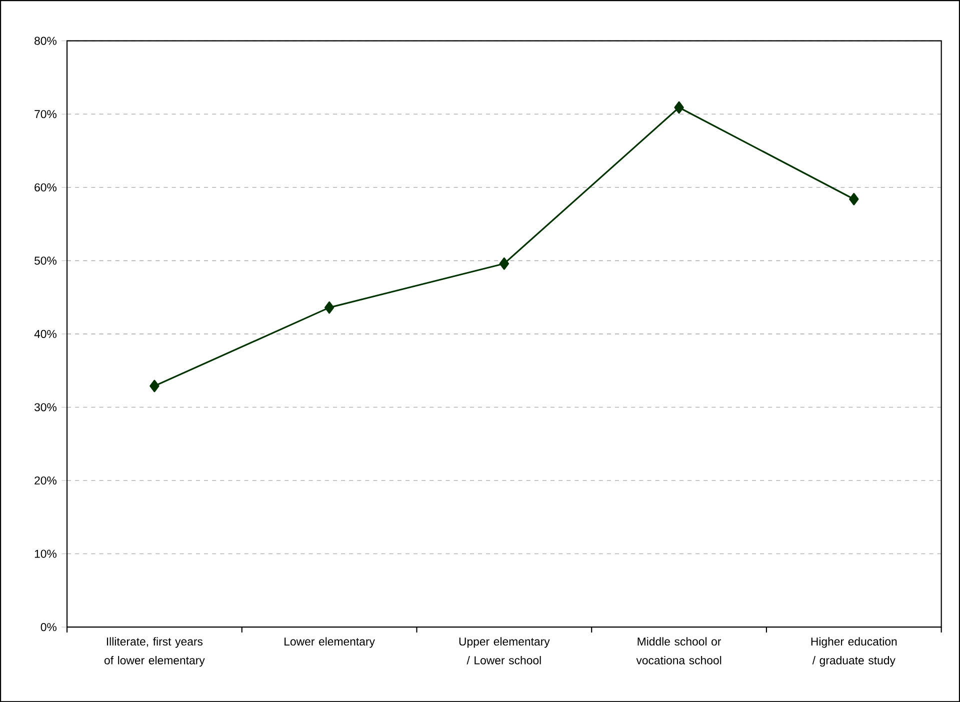 The height and width of the screenshot is (702, 960). What do you see at coordinates (154, 652) in the screenshot?
I see `x-tick-label: Illiterate, first years of lower elementary` at bounding box center [154, 652].